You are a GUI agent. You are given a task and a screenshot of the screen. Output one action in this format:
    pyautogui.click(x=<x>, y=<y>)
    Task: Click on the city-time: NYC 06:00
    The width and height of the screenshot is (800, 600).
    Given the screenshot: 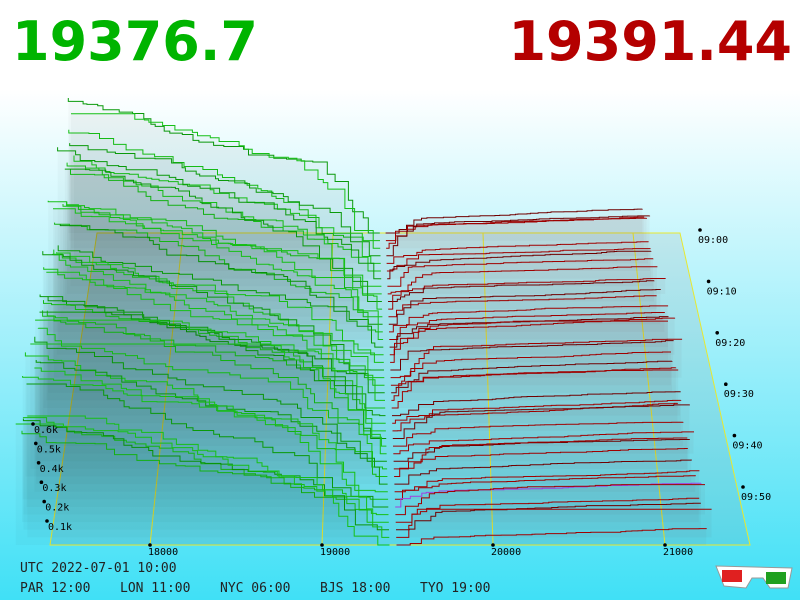 What is the action you would take?
    pyautogui.click(x=255, y=588)
    